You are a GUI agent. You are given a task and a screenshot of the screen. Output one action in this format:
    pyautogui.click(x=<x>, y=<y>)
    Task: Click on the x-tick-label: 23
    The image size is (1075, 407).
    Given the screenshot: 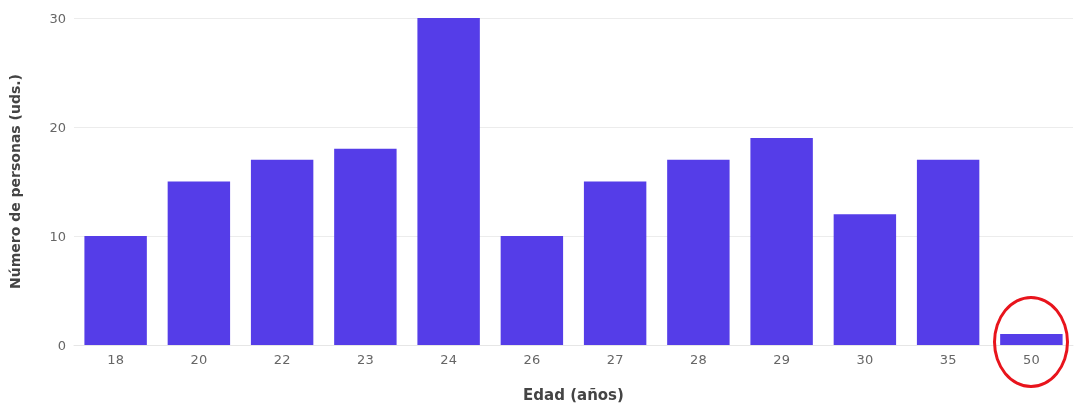 What is the action you would take?
    pyautogui.click(x=365, y=359)
    